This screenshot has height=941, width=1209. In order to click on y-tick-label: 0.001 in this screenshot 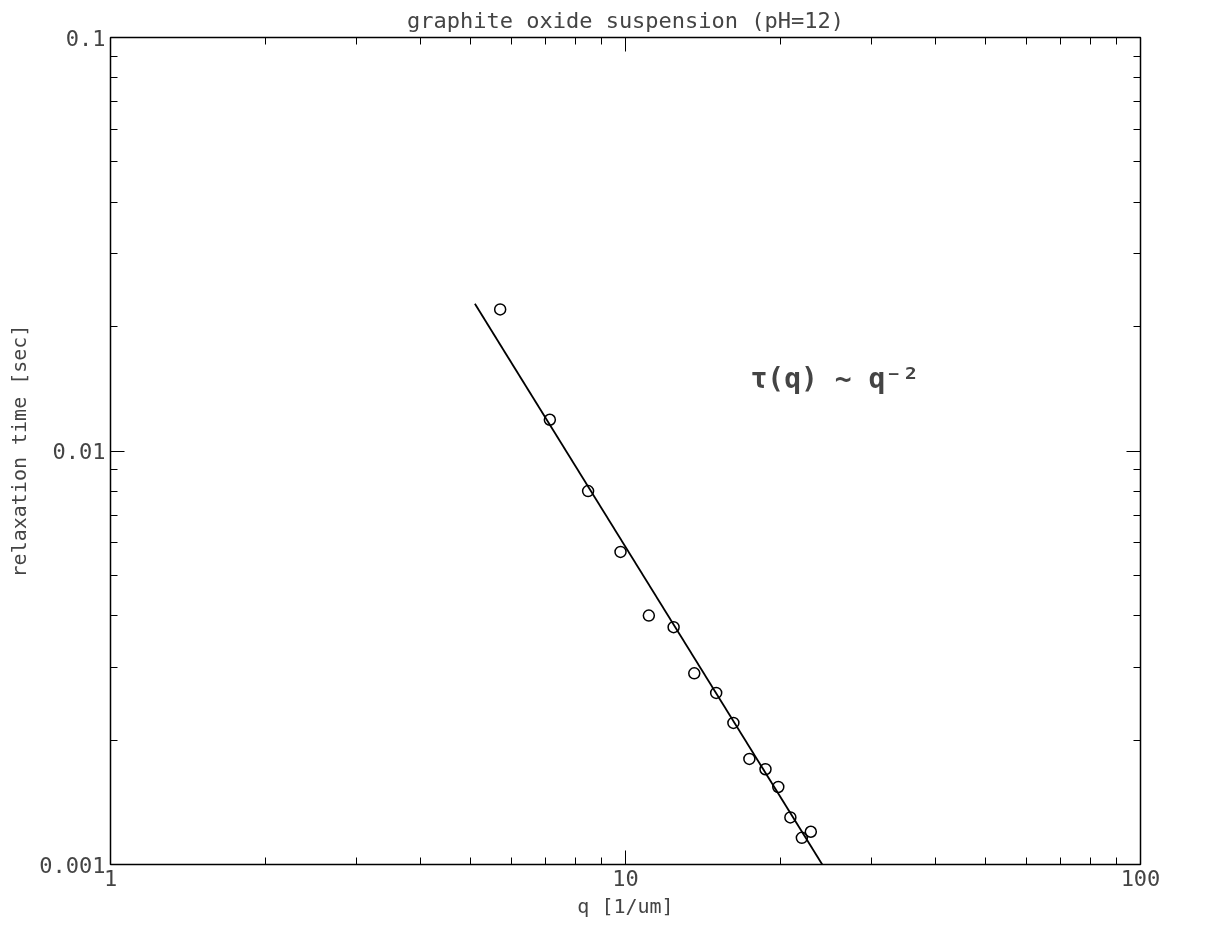, I will do `click(72, 865)`.